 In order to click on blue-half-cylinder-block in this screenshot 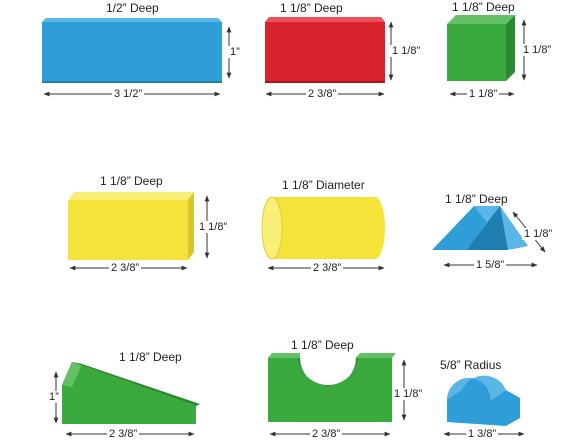, I will do `click(483, 400)`.